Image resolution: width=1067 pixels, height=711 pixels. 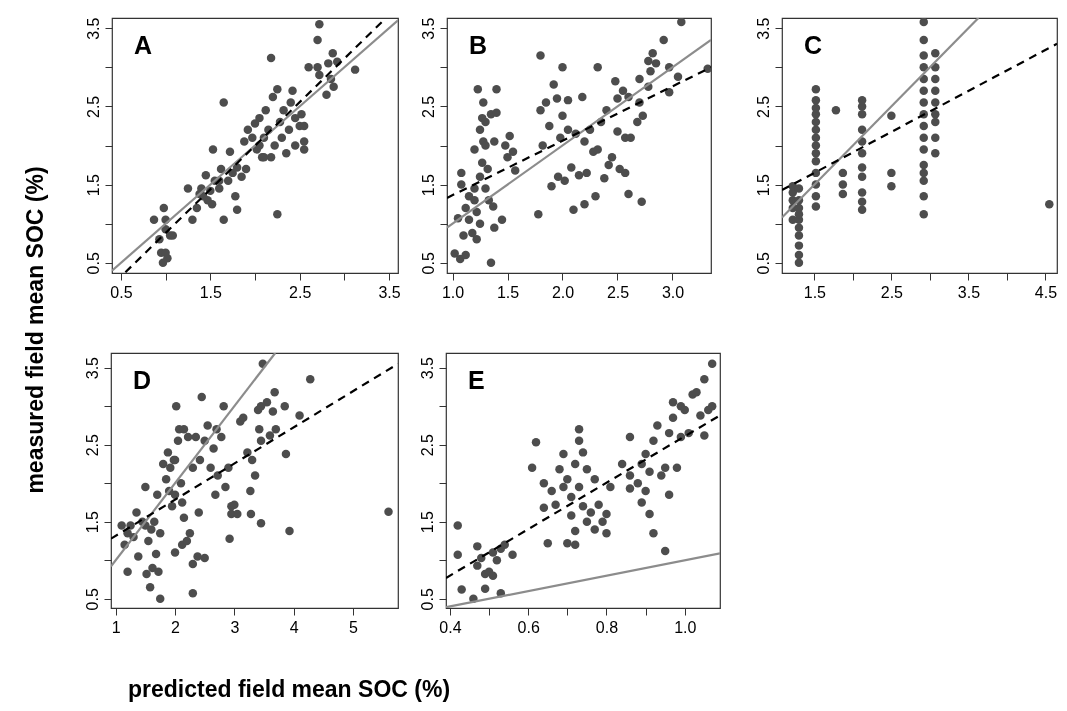 I want to click on y-axis-title: measured field mean SOC (%), so click(x=35, y=330).